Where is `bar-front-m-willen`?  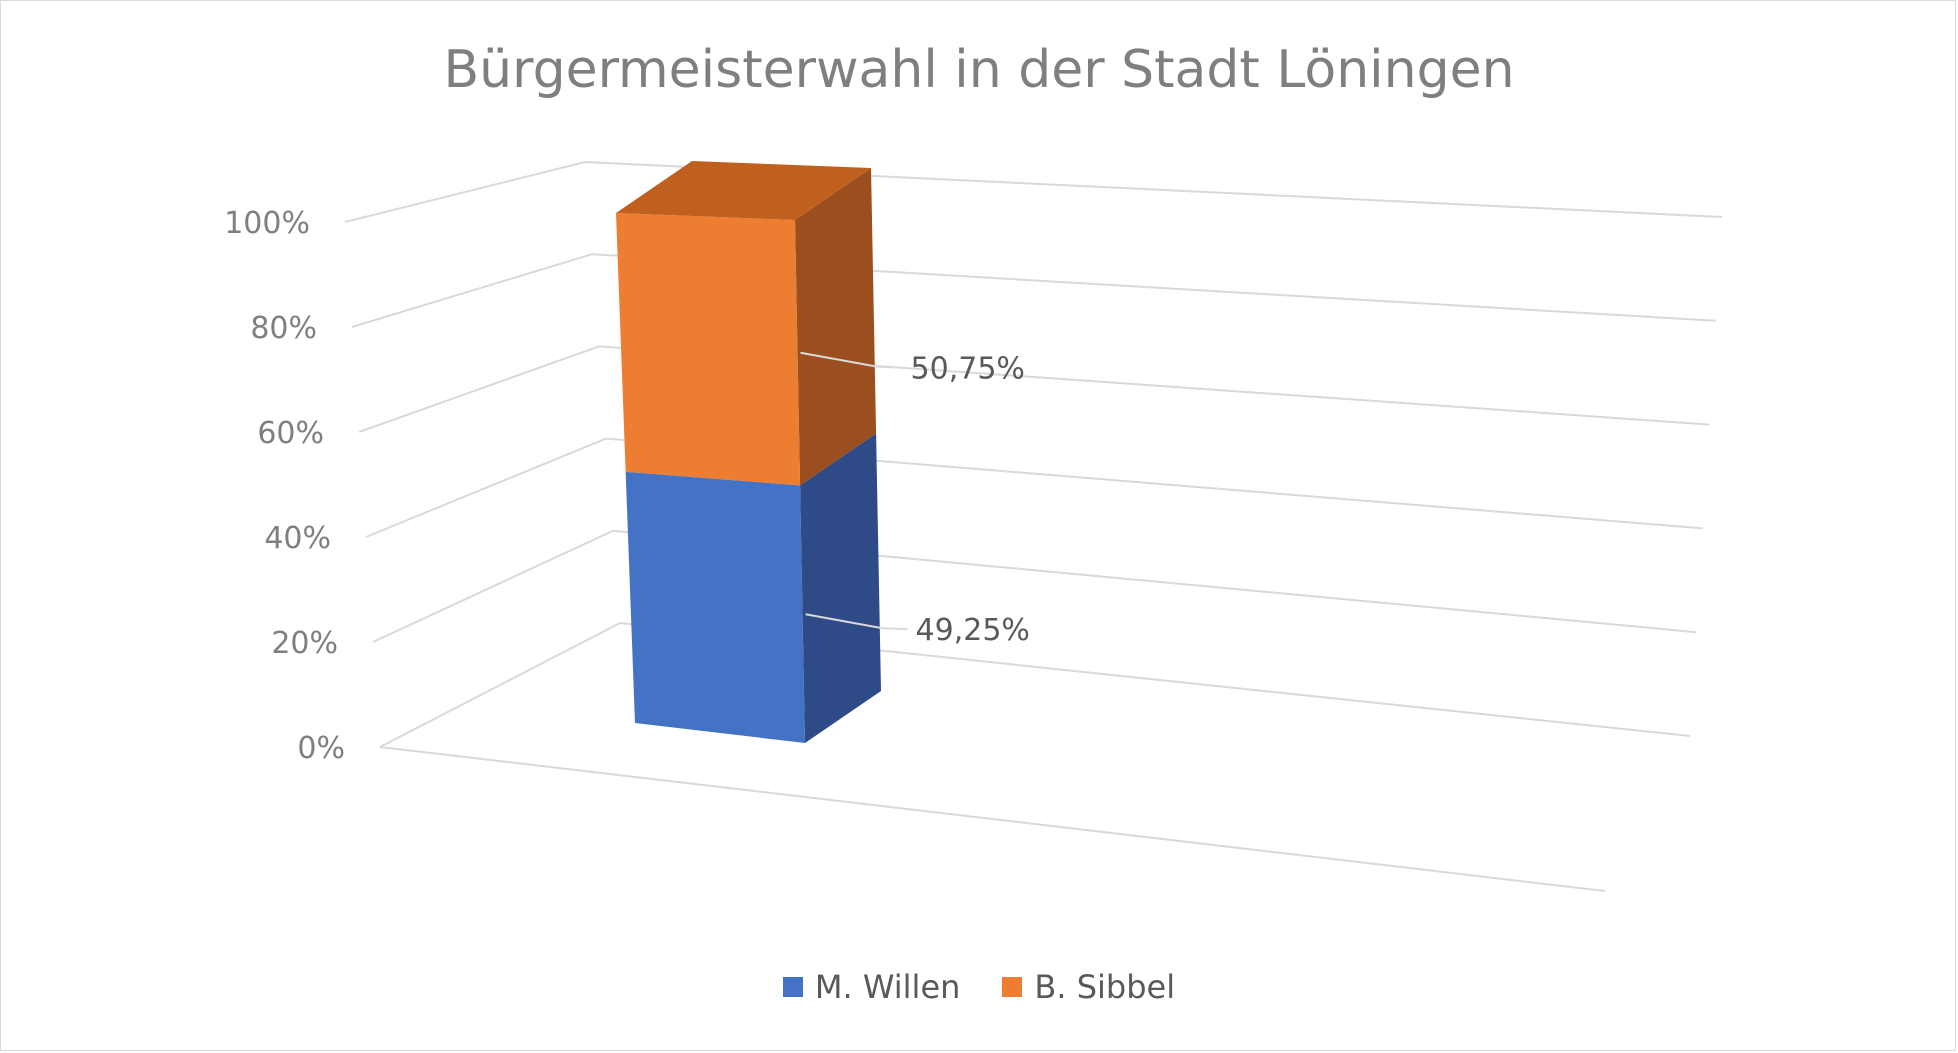 bar-front-m-willen is located at coordinates (715, 607).